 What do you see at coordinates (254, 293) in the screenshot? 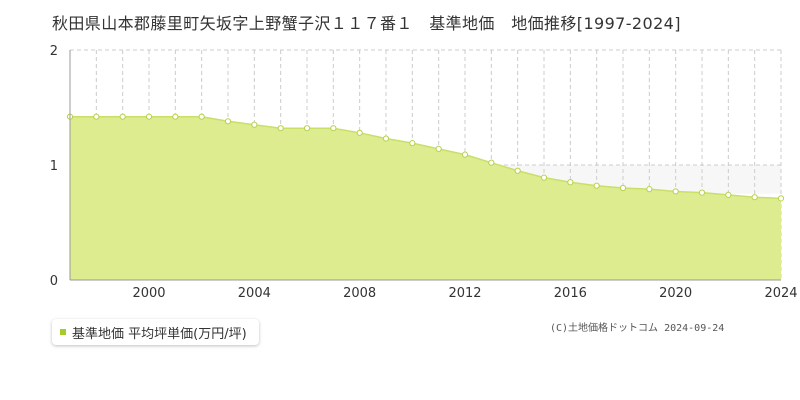
I see `x-tick-label: 2004` at bounding box center [254, 293].